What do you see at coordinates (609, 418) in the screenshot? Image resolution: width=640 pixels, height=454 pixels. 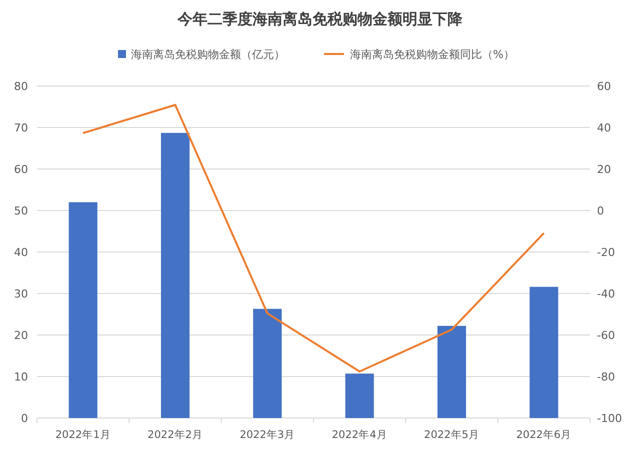 I see `y2-tick-label: -100` at bounding box center [609, 418].